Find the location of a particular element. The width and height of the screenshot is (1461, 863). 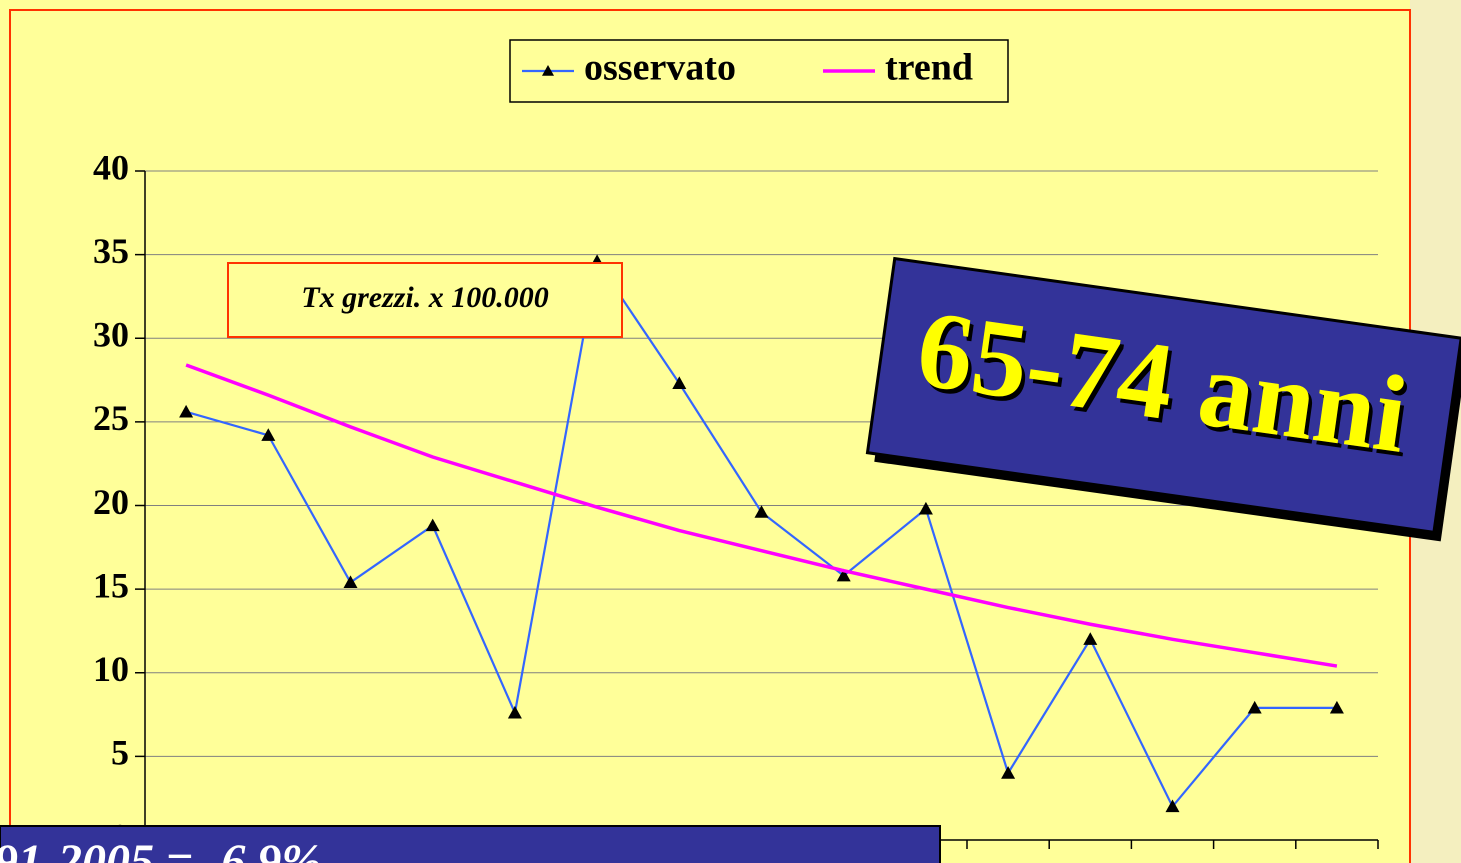

legend-label: osservato is located at coordinates (660, 68).